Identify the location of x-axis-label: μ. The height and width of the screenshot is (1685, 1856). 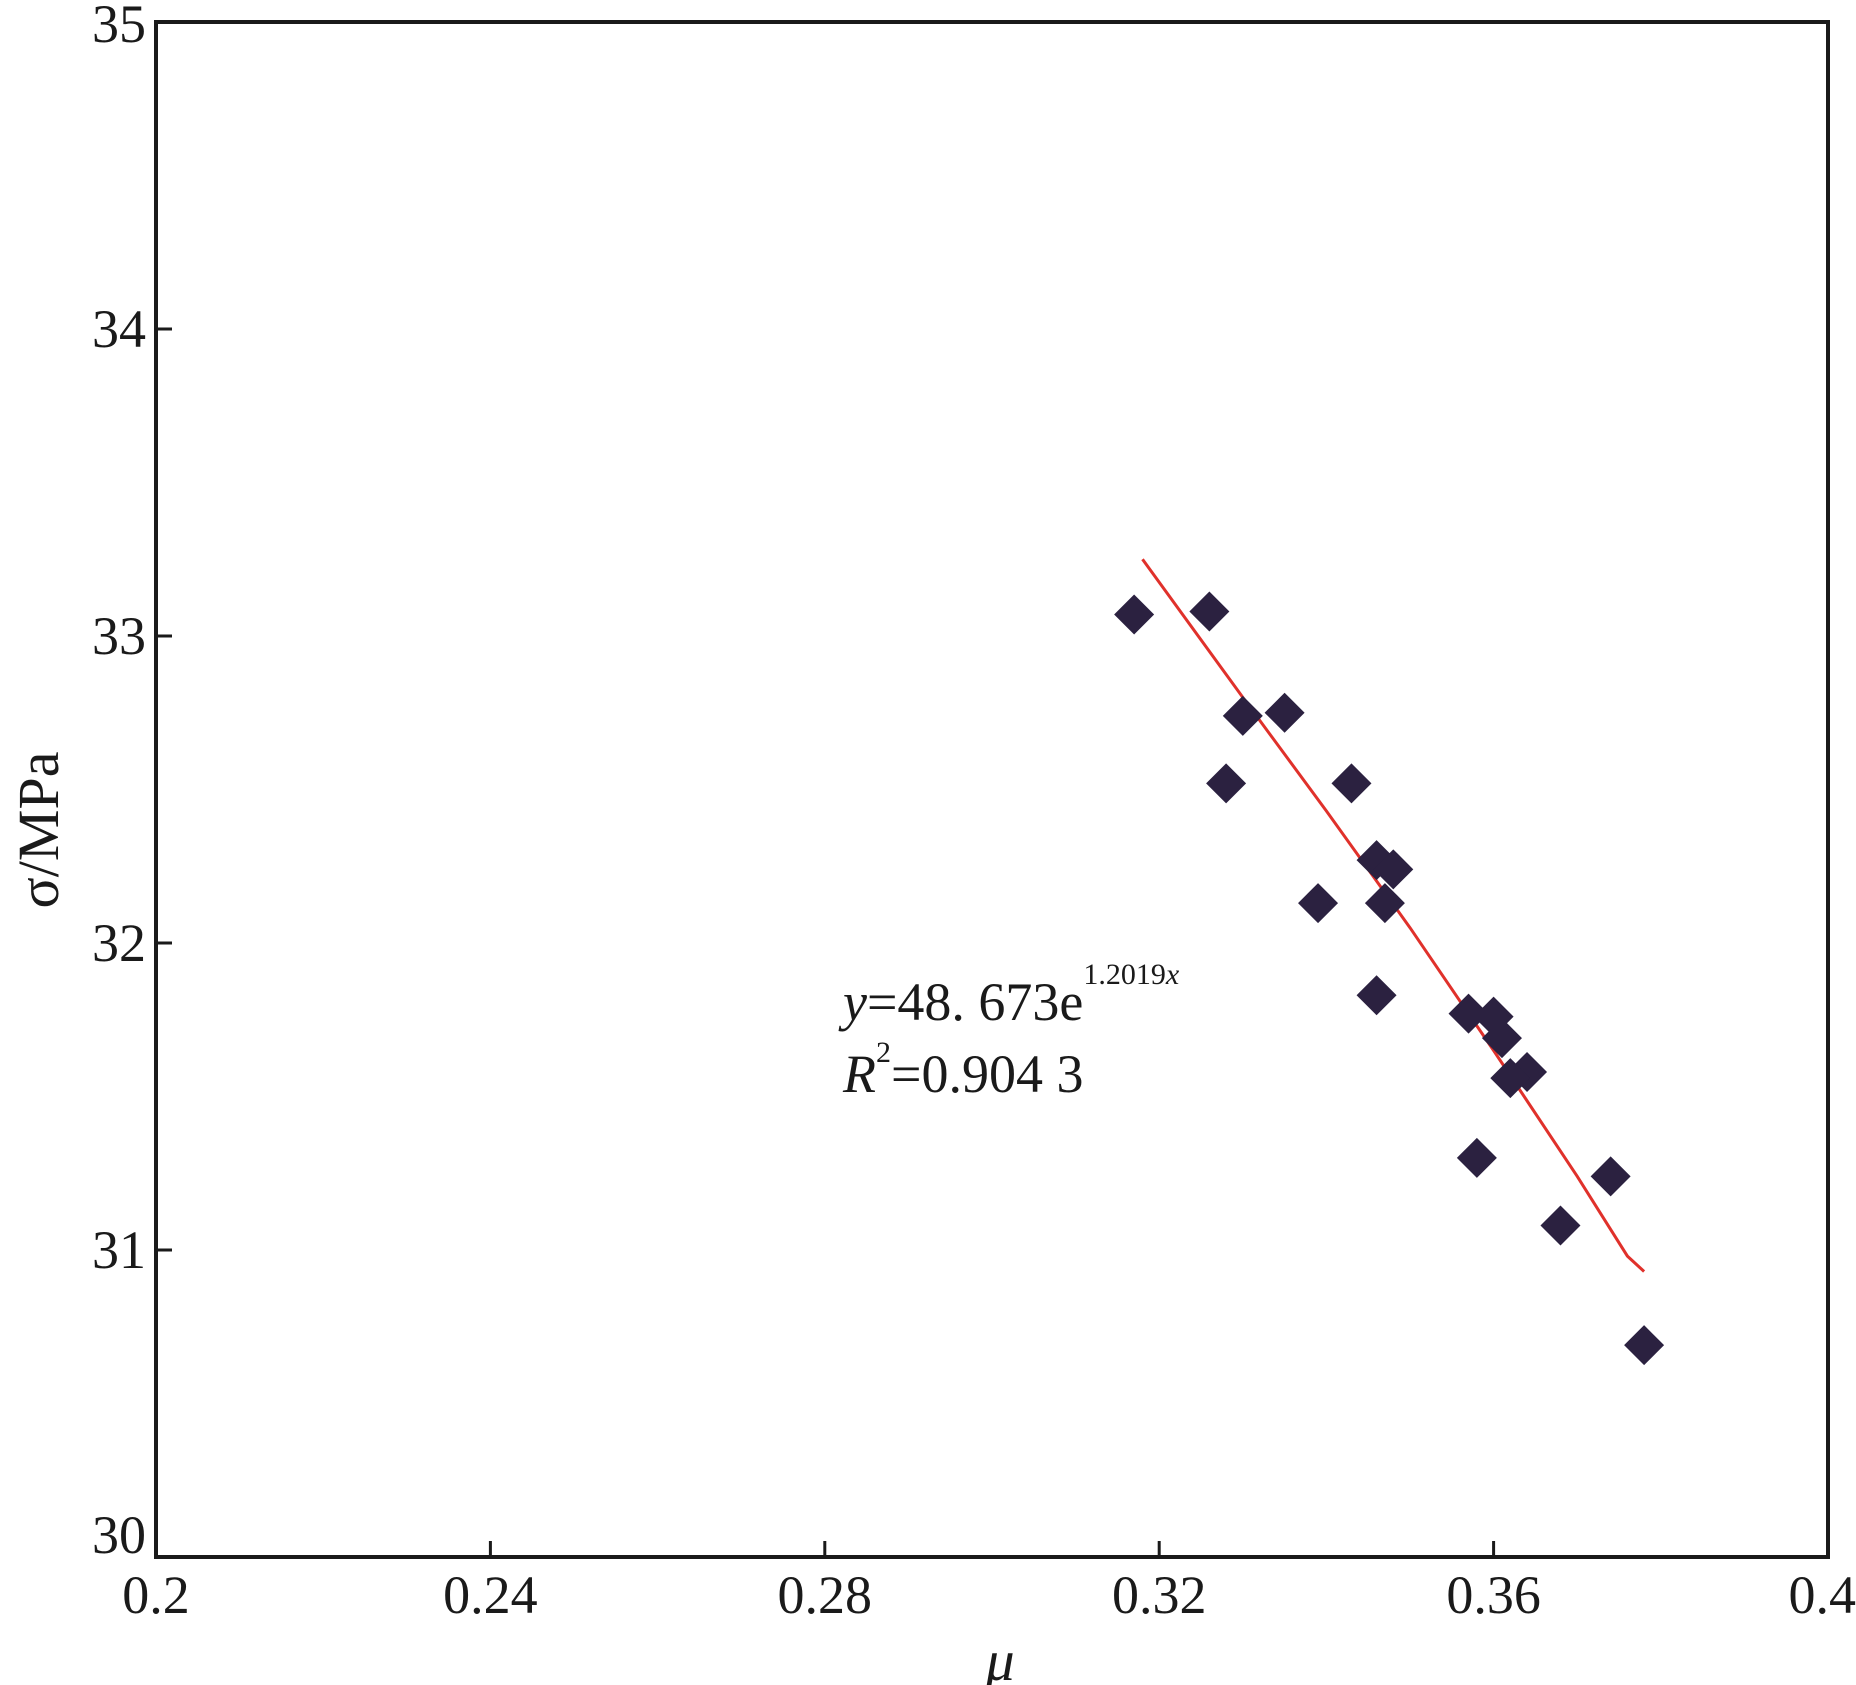
(999, 1656).